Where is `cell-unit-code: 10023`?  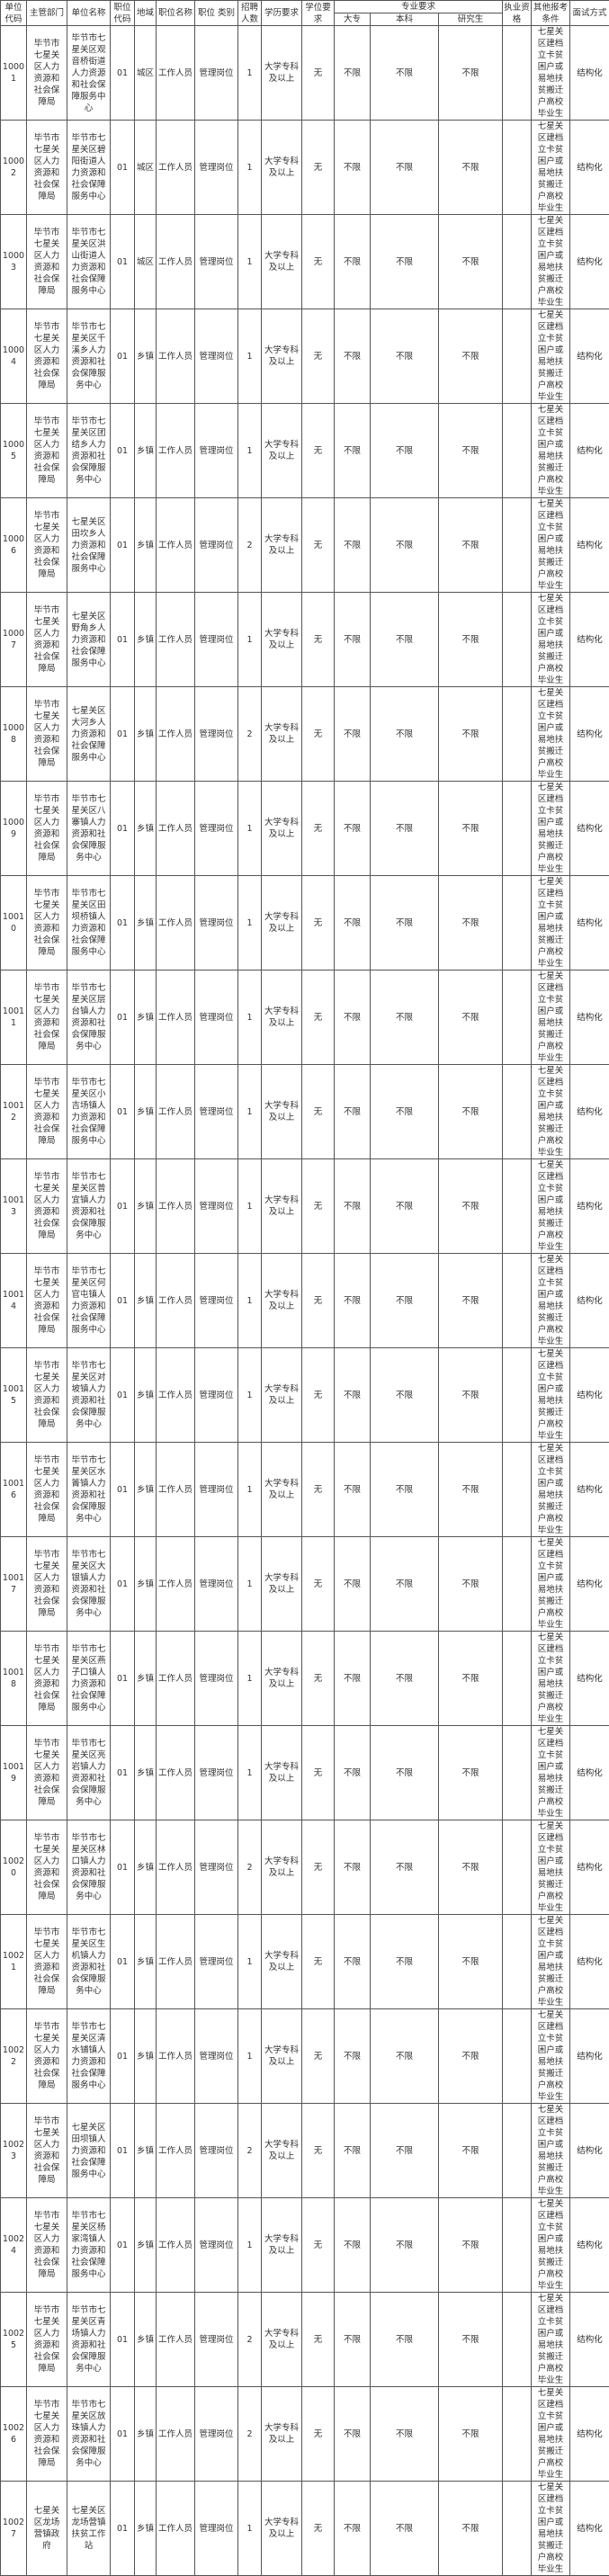
cell-unit-code: 10023 is located at coordinates (14, 2151).